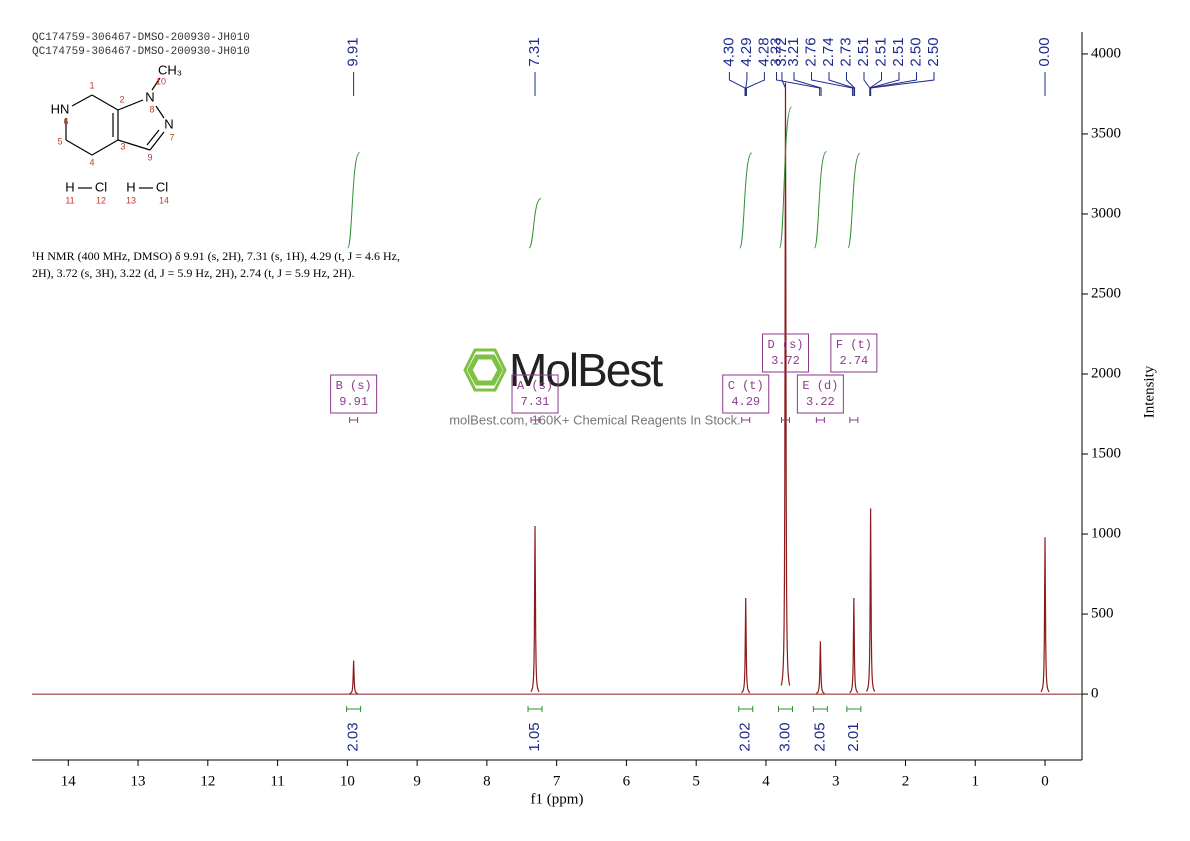 Image resolution: width=1190 pixels, height=841 pixels. I want to click on watermark-logo, so click(485, 370).